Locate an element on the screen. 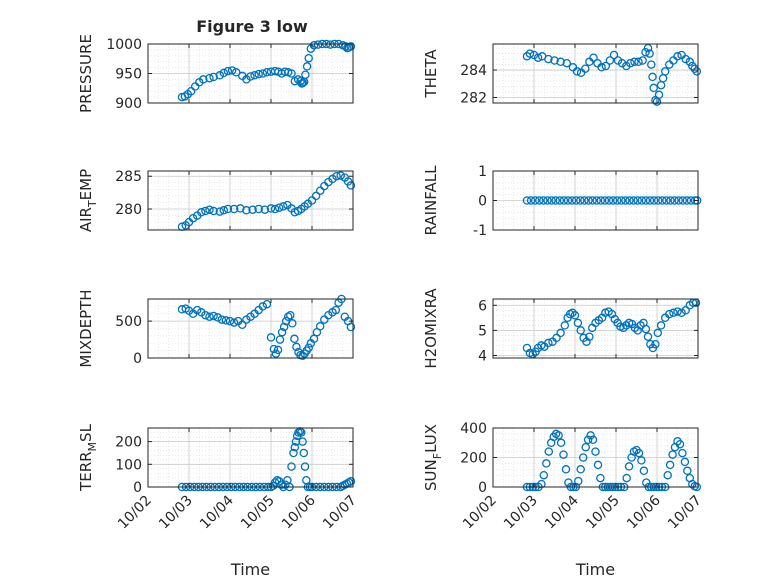  figure-title: Figure 3 low is located at coordinates (252, 26).